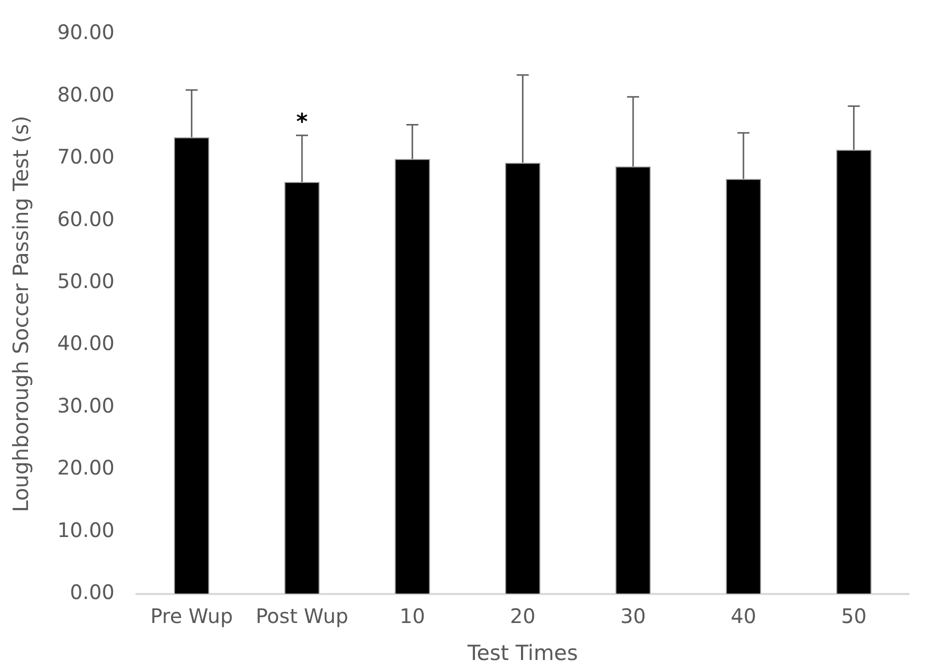 This screenshot has height=671, width=929. Describe the element at coordinates (85, 405) in the screenshot. I see `y-tick-label: 30.00` at that location.